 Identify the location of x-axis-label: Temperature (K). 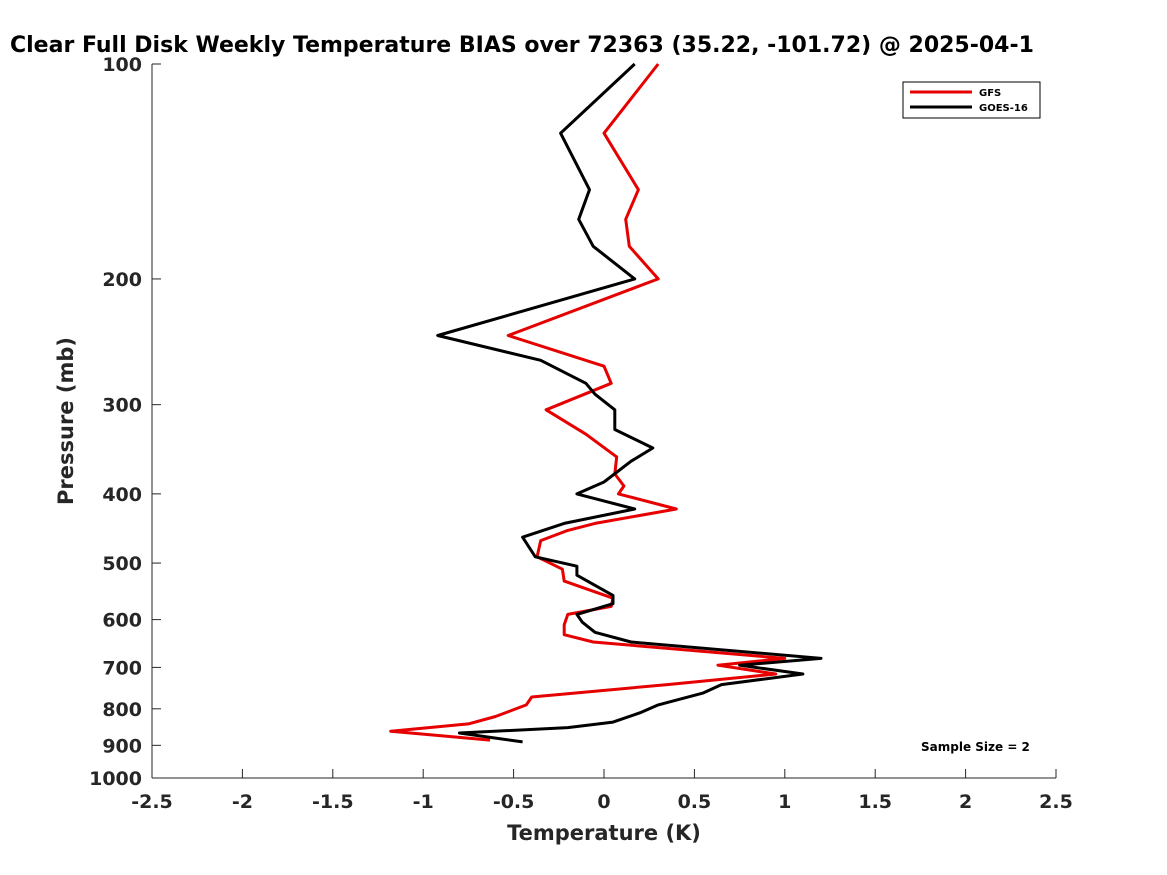
(604, 833).